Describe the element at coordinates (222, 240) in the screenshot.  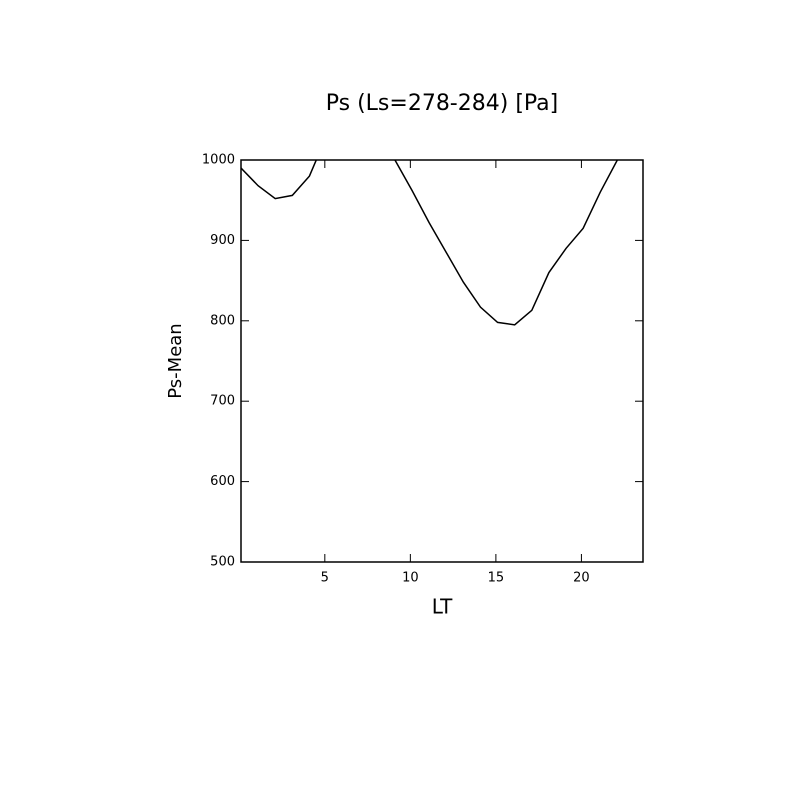
I see `y-tick-label: 900` at that location.